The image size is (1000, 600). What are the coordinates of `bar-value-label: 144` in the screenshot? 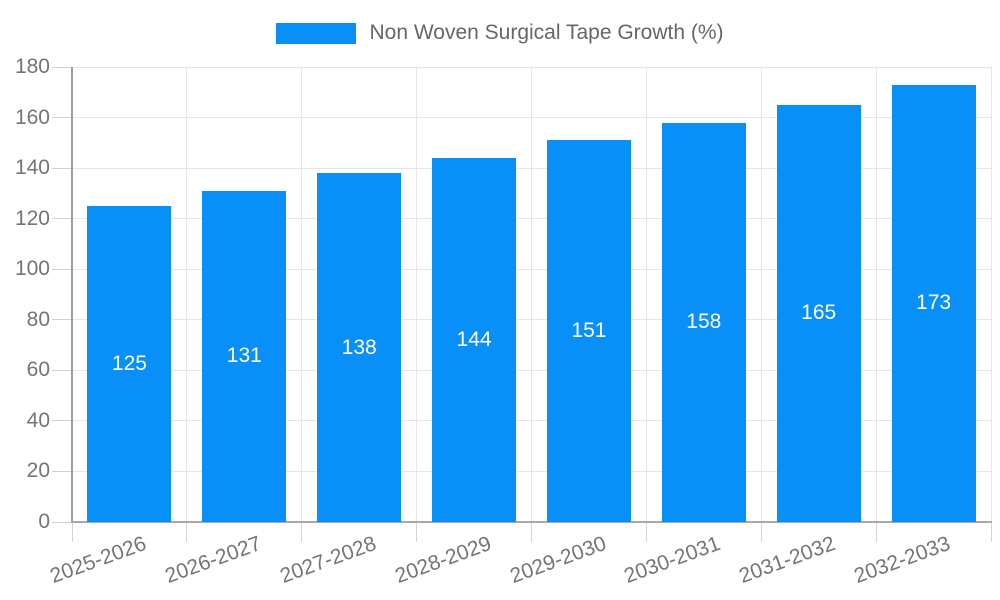 It's located at (474, 339).